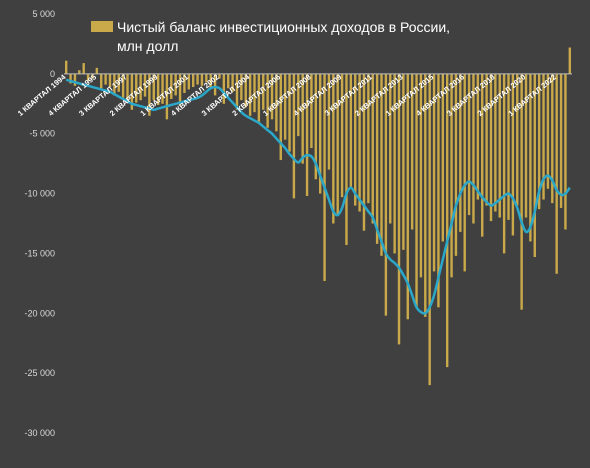 This screenshot has width=590, height=468. I want to click on y-tick-label: -5 000, so click(42, 134).